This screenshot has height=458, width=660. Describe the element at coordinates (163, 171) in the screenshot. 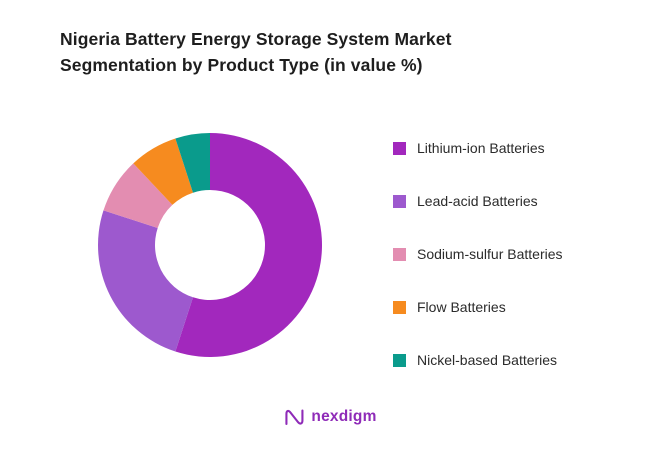

I see `donut-slice-flow-batteries` at that location.